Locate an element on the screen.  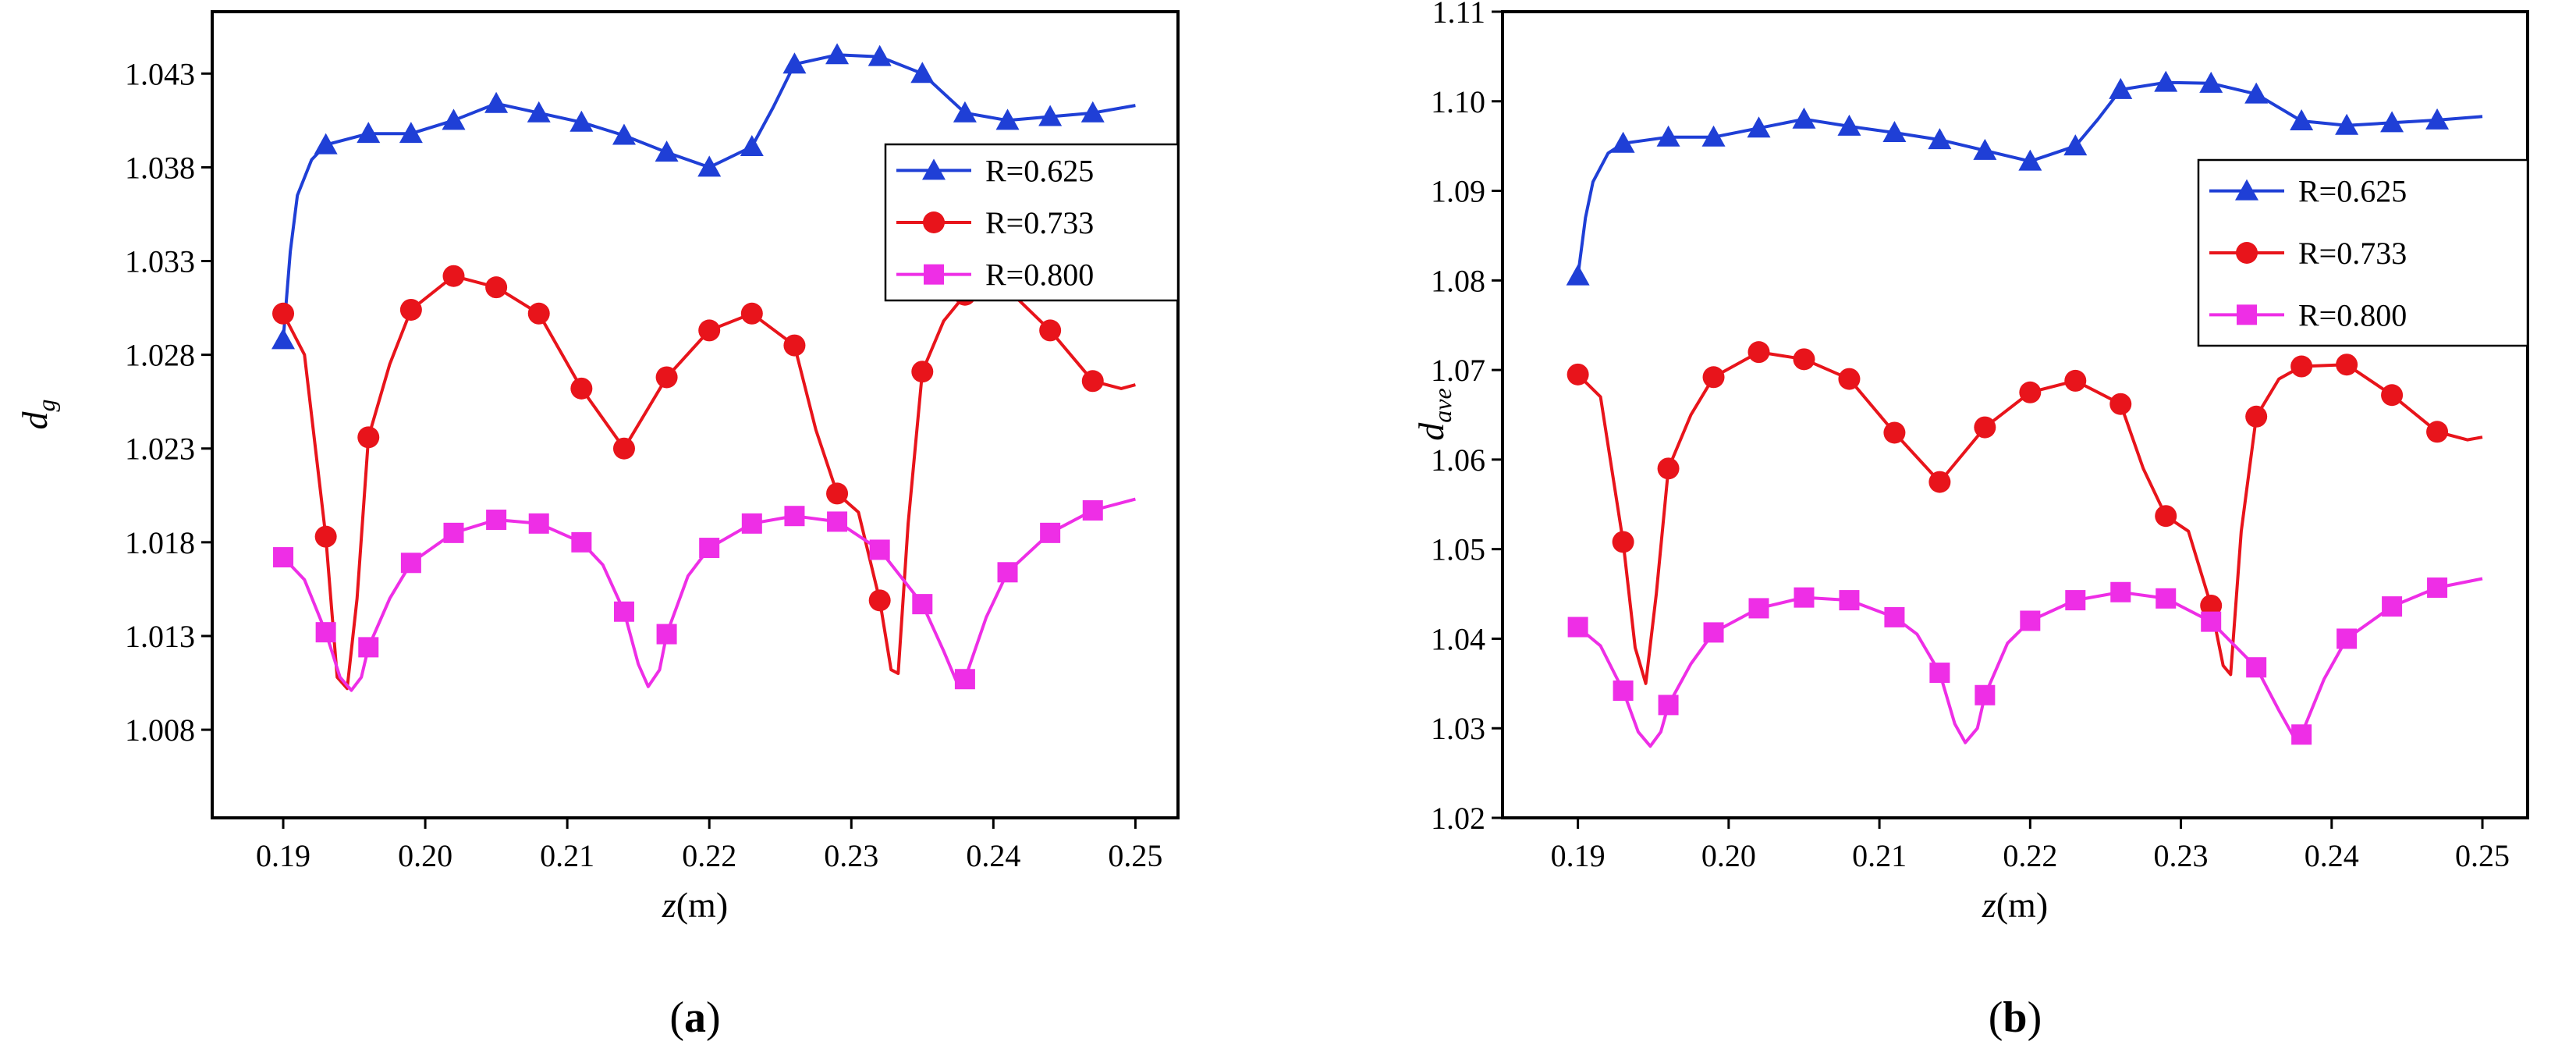
y-tick-label: 1.028 is located at coordinates (160, 355).